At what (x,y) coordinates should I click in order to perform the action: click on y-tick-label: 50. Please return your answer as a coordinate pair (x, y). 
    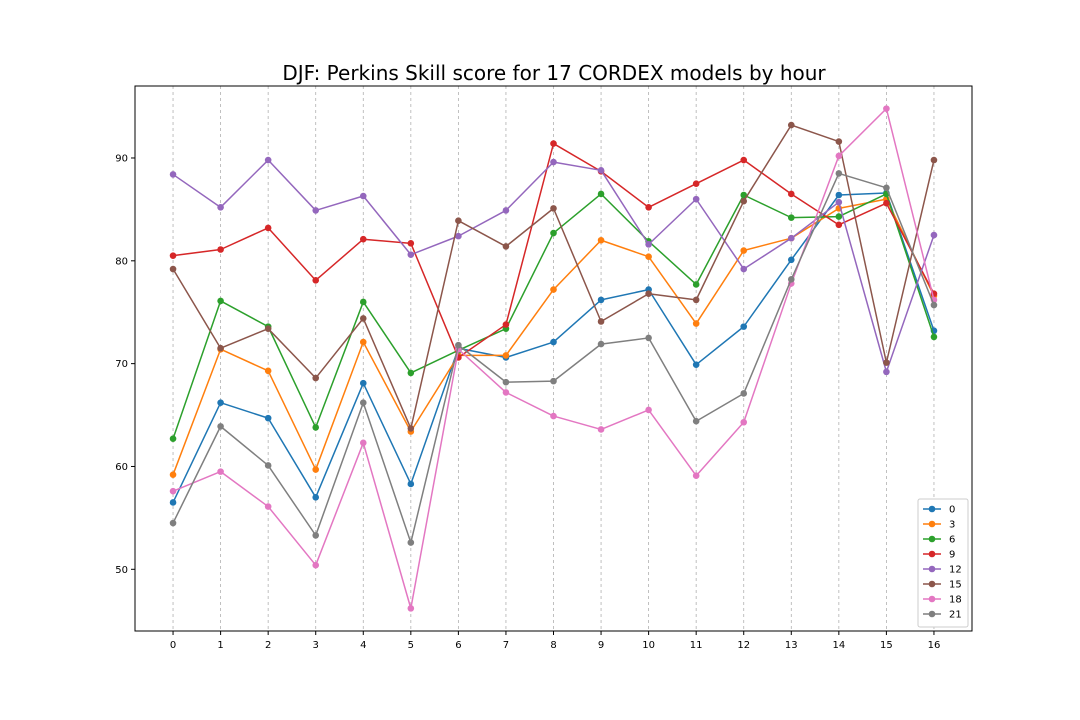
    Looking at the image, I should click on (121, 570).